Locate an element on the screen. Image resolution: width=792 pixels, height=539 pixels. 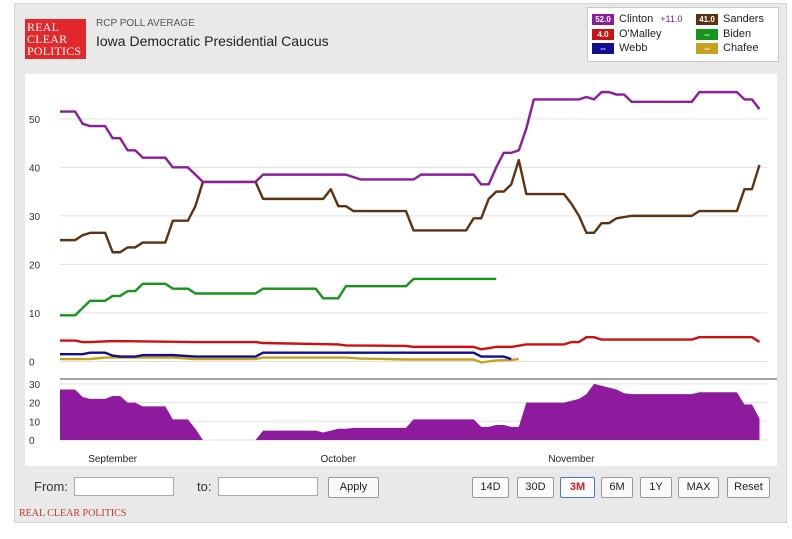
legend-item-sanders: 41.0 Sanders is located at coordinates (730, 19).